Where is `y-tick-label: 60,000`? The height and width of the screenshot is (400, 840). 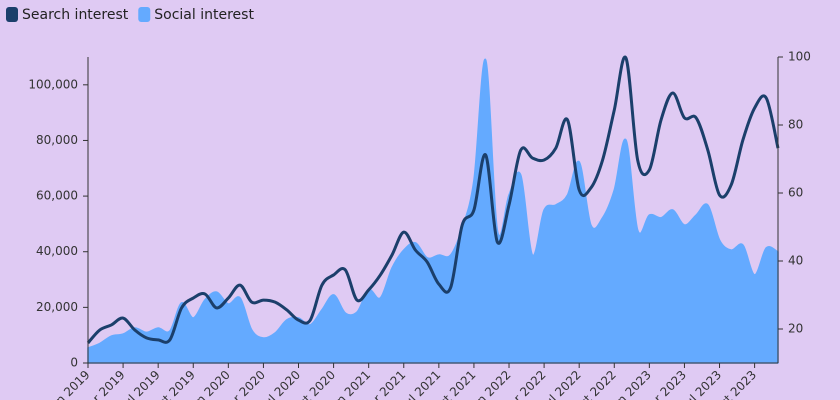
y-tick-label: 60,000 is located at coordinates (57, 196).